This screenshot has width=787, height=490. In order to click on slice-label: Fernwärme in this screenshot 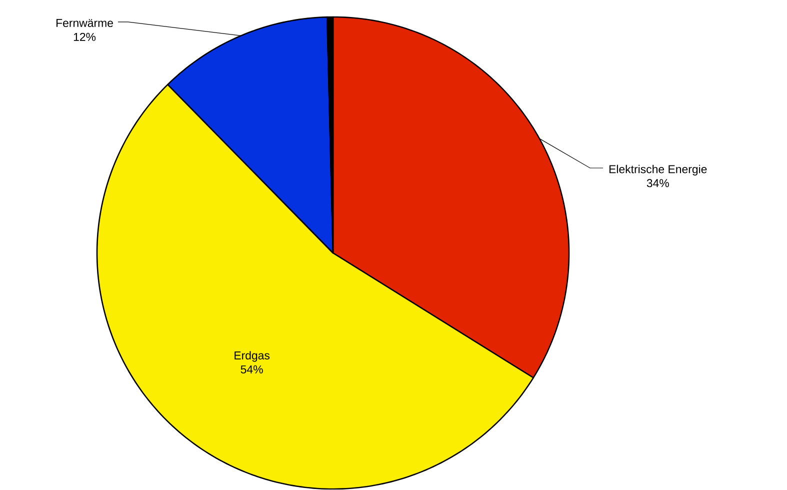, I will do `click(84, 23)`.